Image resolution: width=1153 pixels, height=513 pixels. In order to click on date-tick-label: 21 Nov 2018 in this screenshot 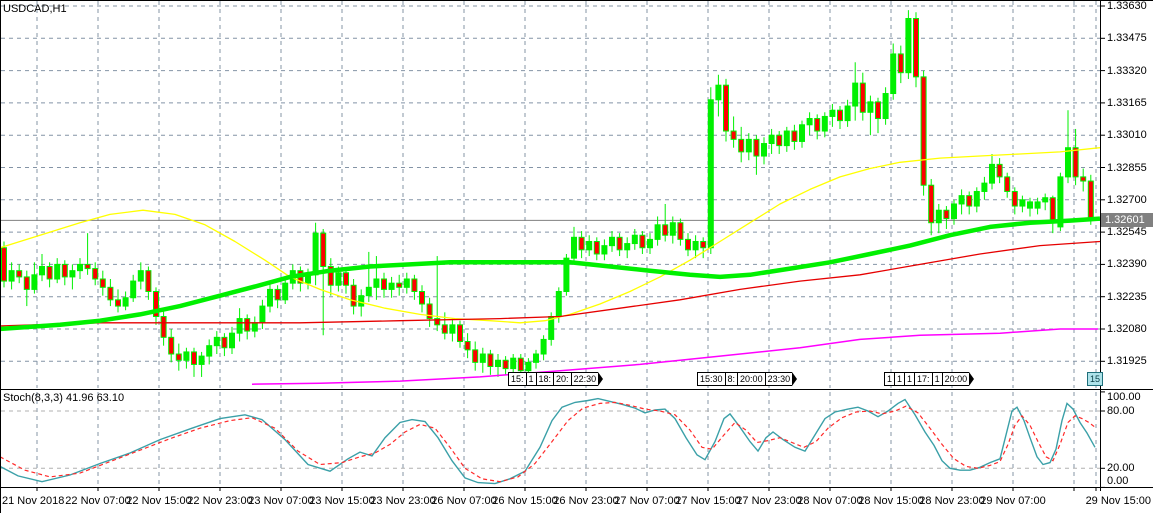, I will do `click(33, 501)`.